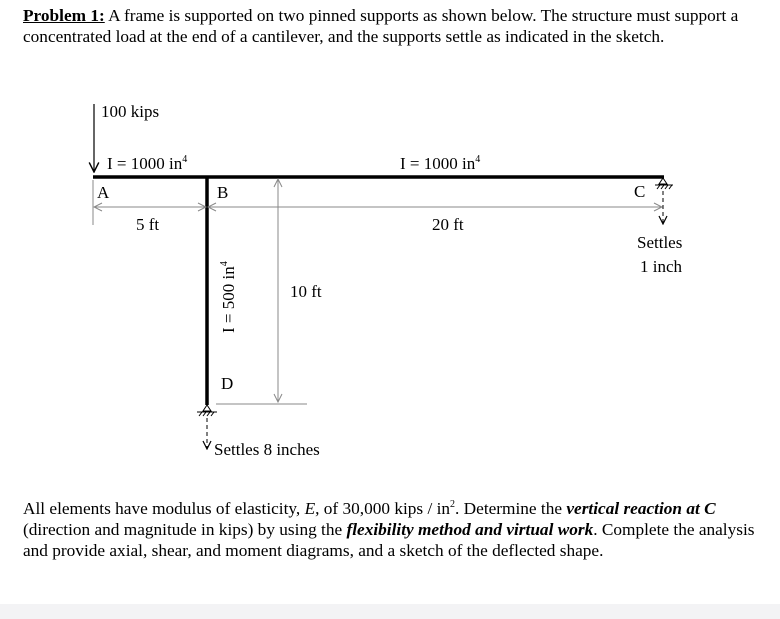 This screenshot has width=780, height=619. Describe the element at coordinates (641, 508) in the screenshot. I see `emphasis-reaction: vertical reaction at C` at that location.